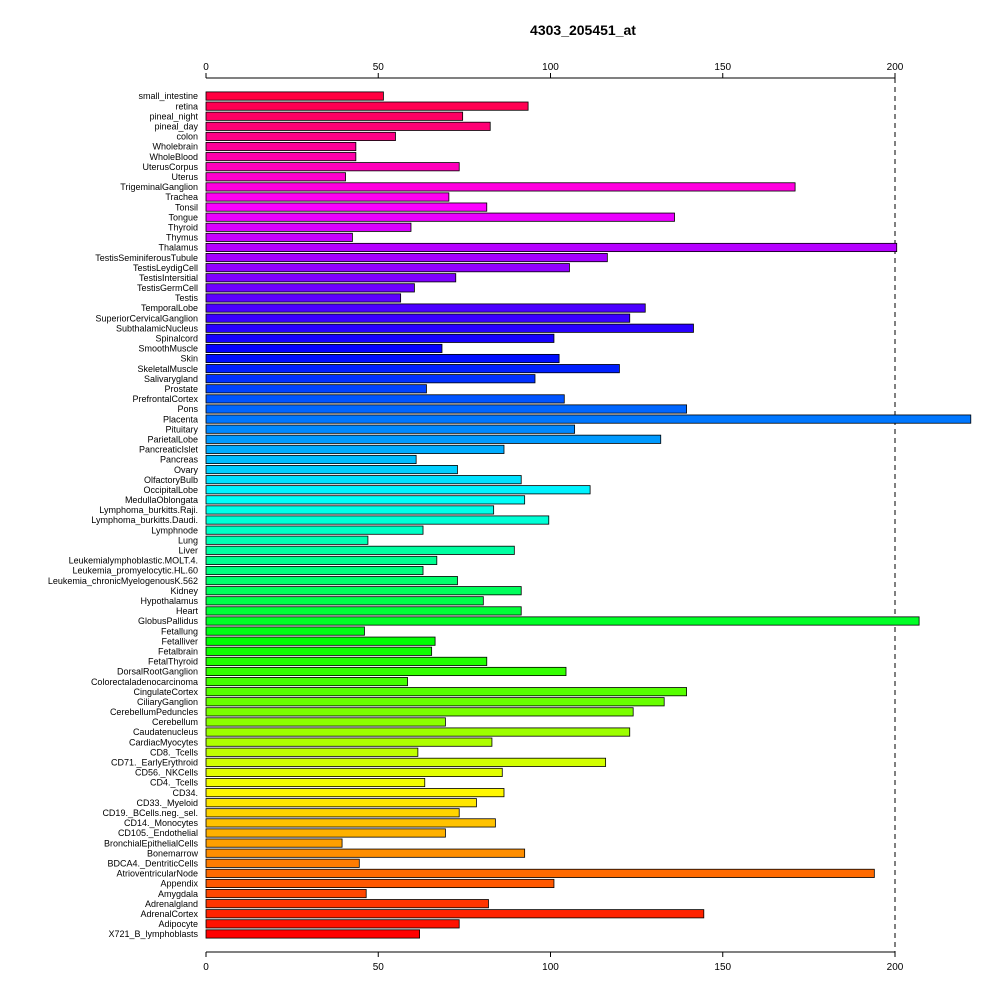 This screenshot has height=1000, width=1000. Describe the element at coordinates (179, 884) in the screenshot. I see `category-label: Appendix` at that location.